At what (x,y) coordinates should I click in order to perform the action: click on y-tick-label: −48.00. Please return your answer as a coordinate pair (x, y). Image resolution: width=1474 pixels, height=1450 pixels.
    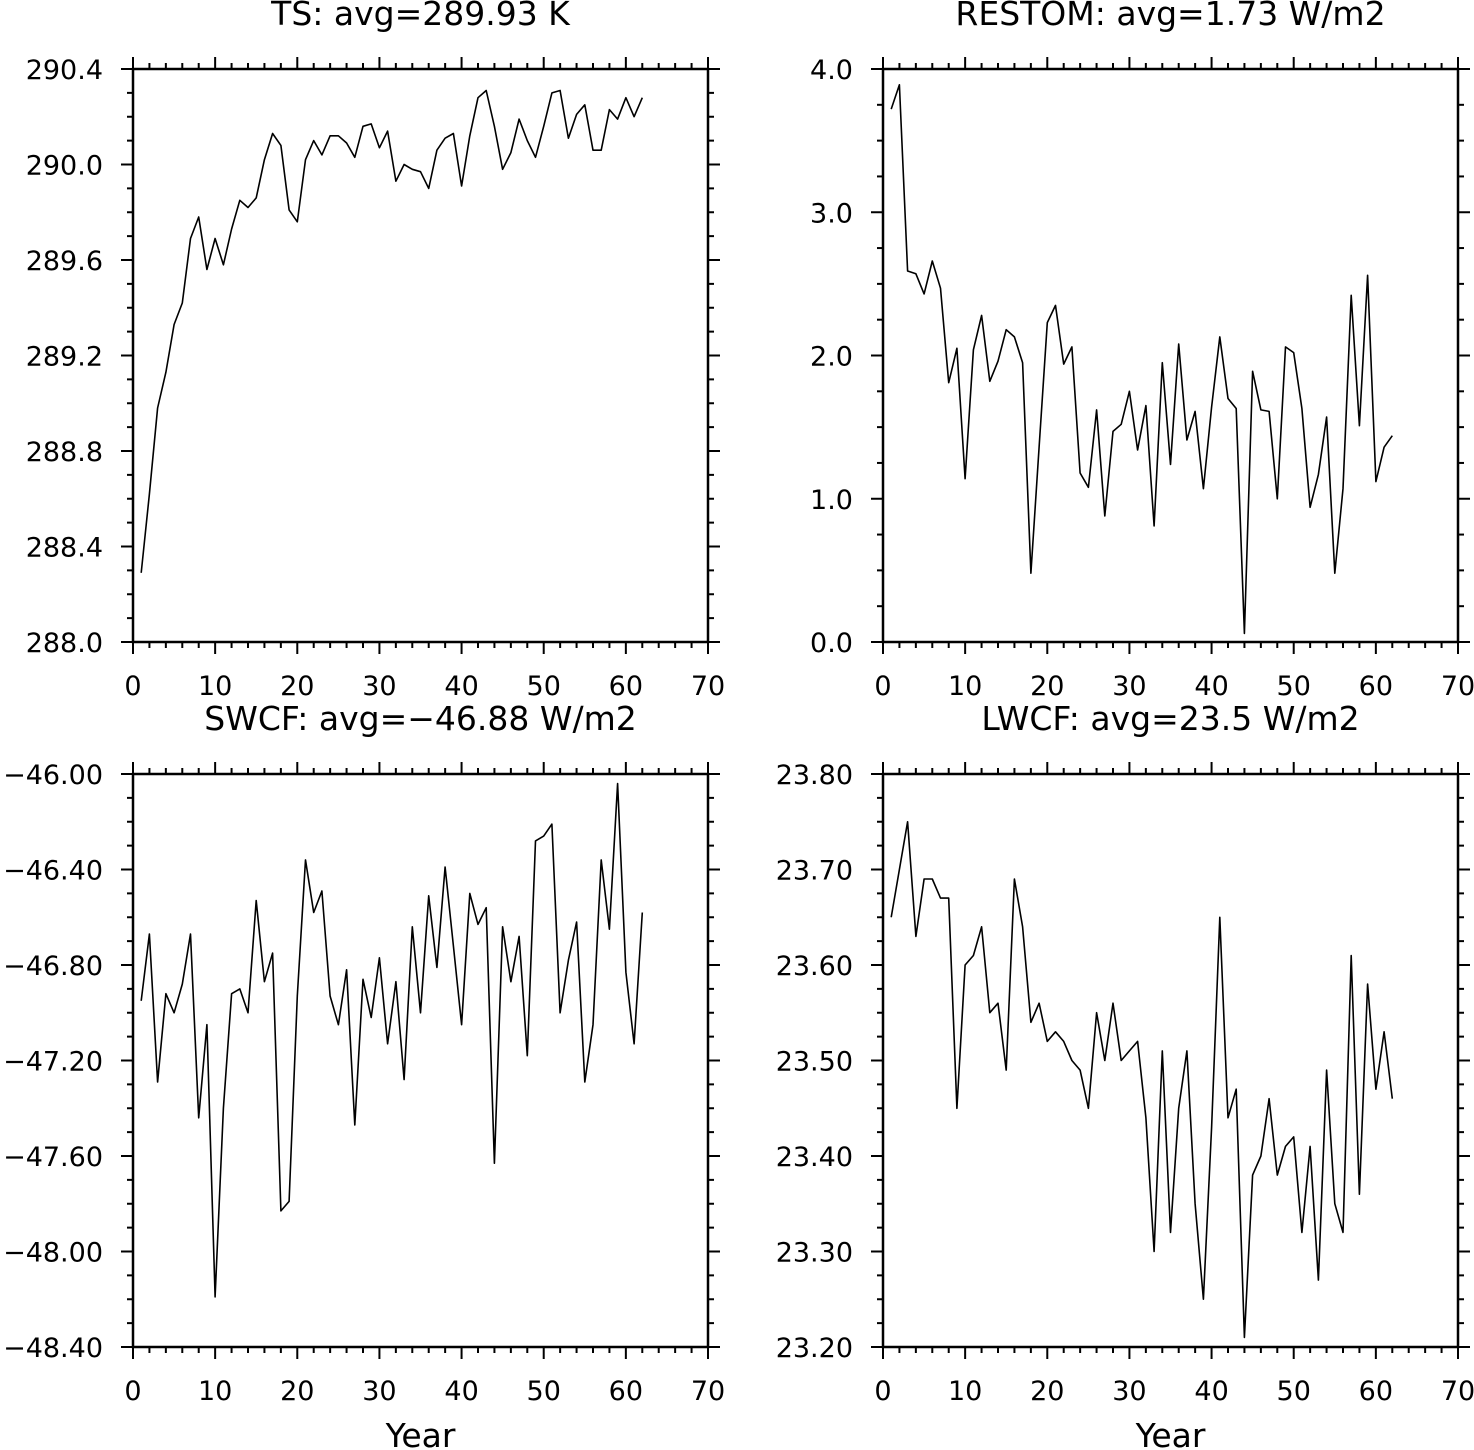
    Looking at the image, I should click on (53, 1253).